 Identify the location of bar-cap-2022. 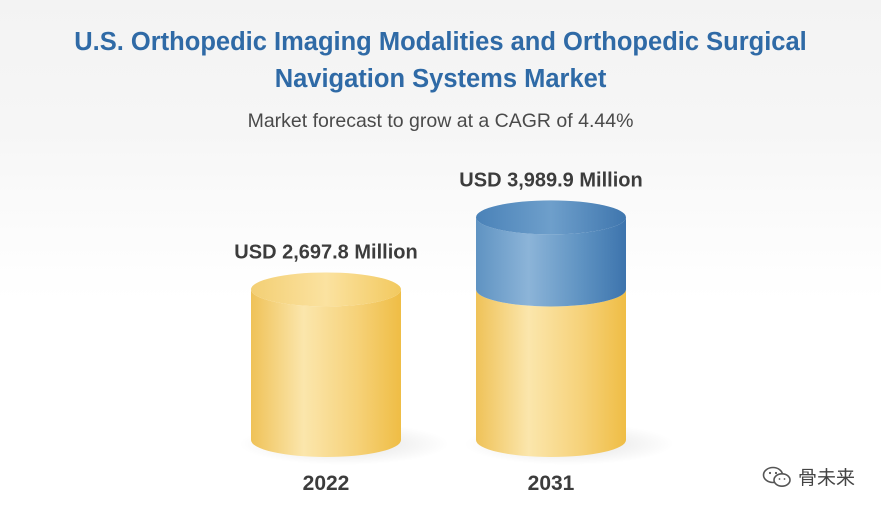
(326, 289).